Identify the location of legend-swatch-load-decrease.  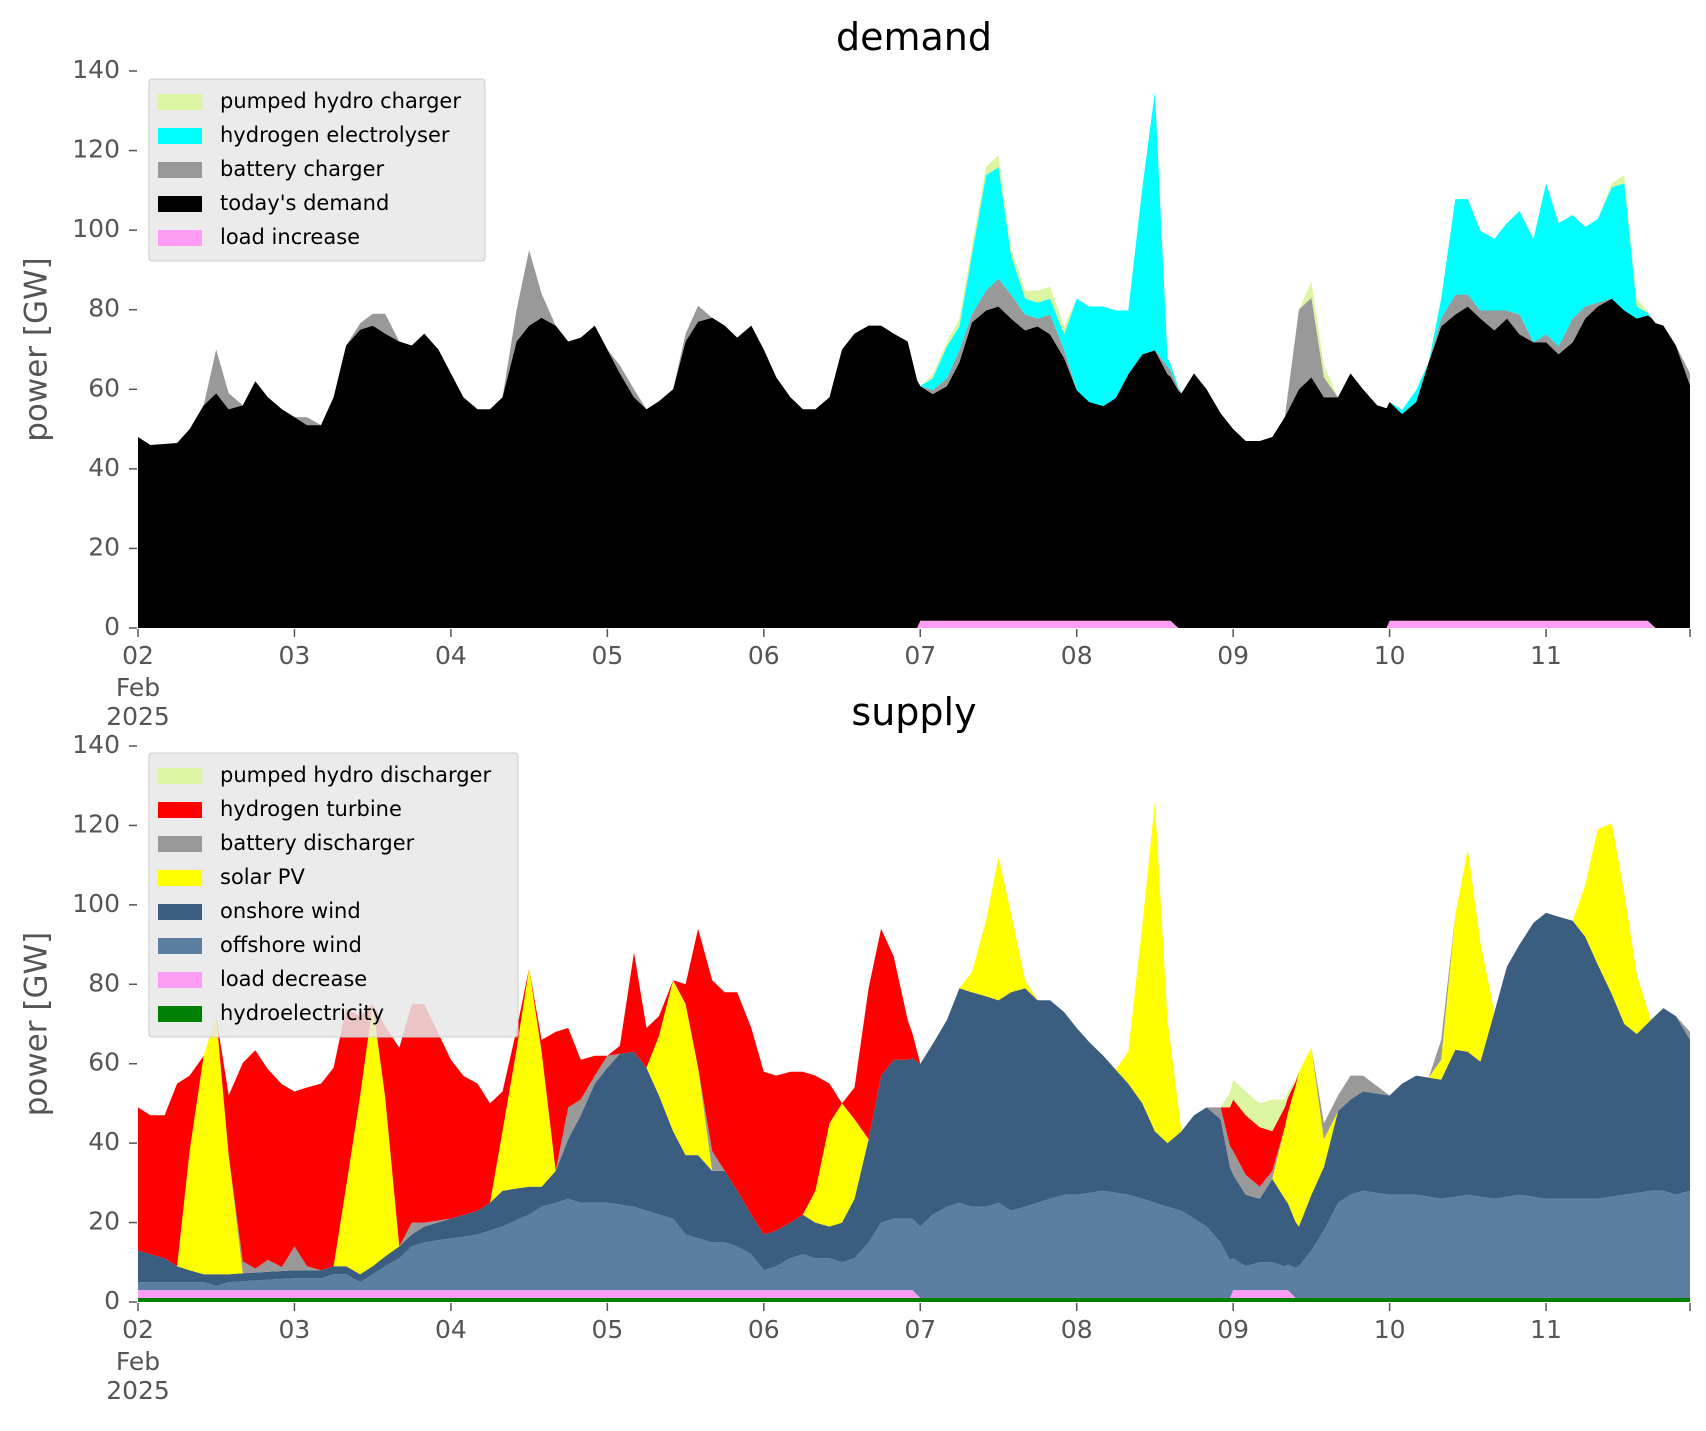
(180, 980).